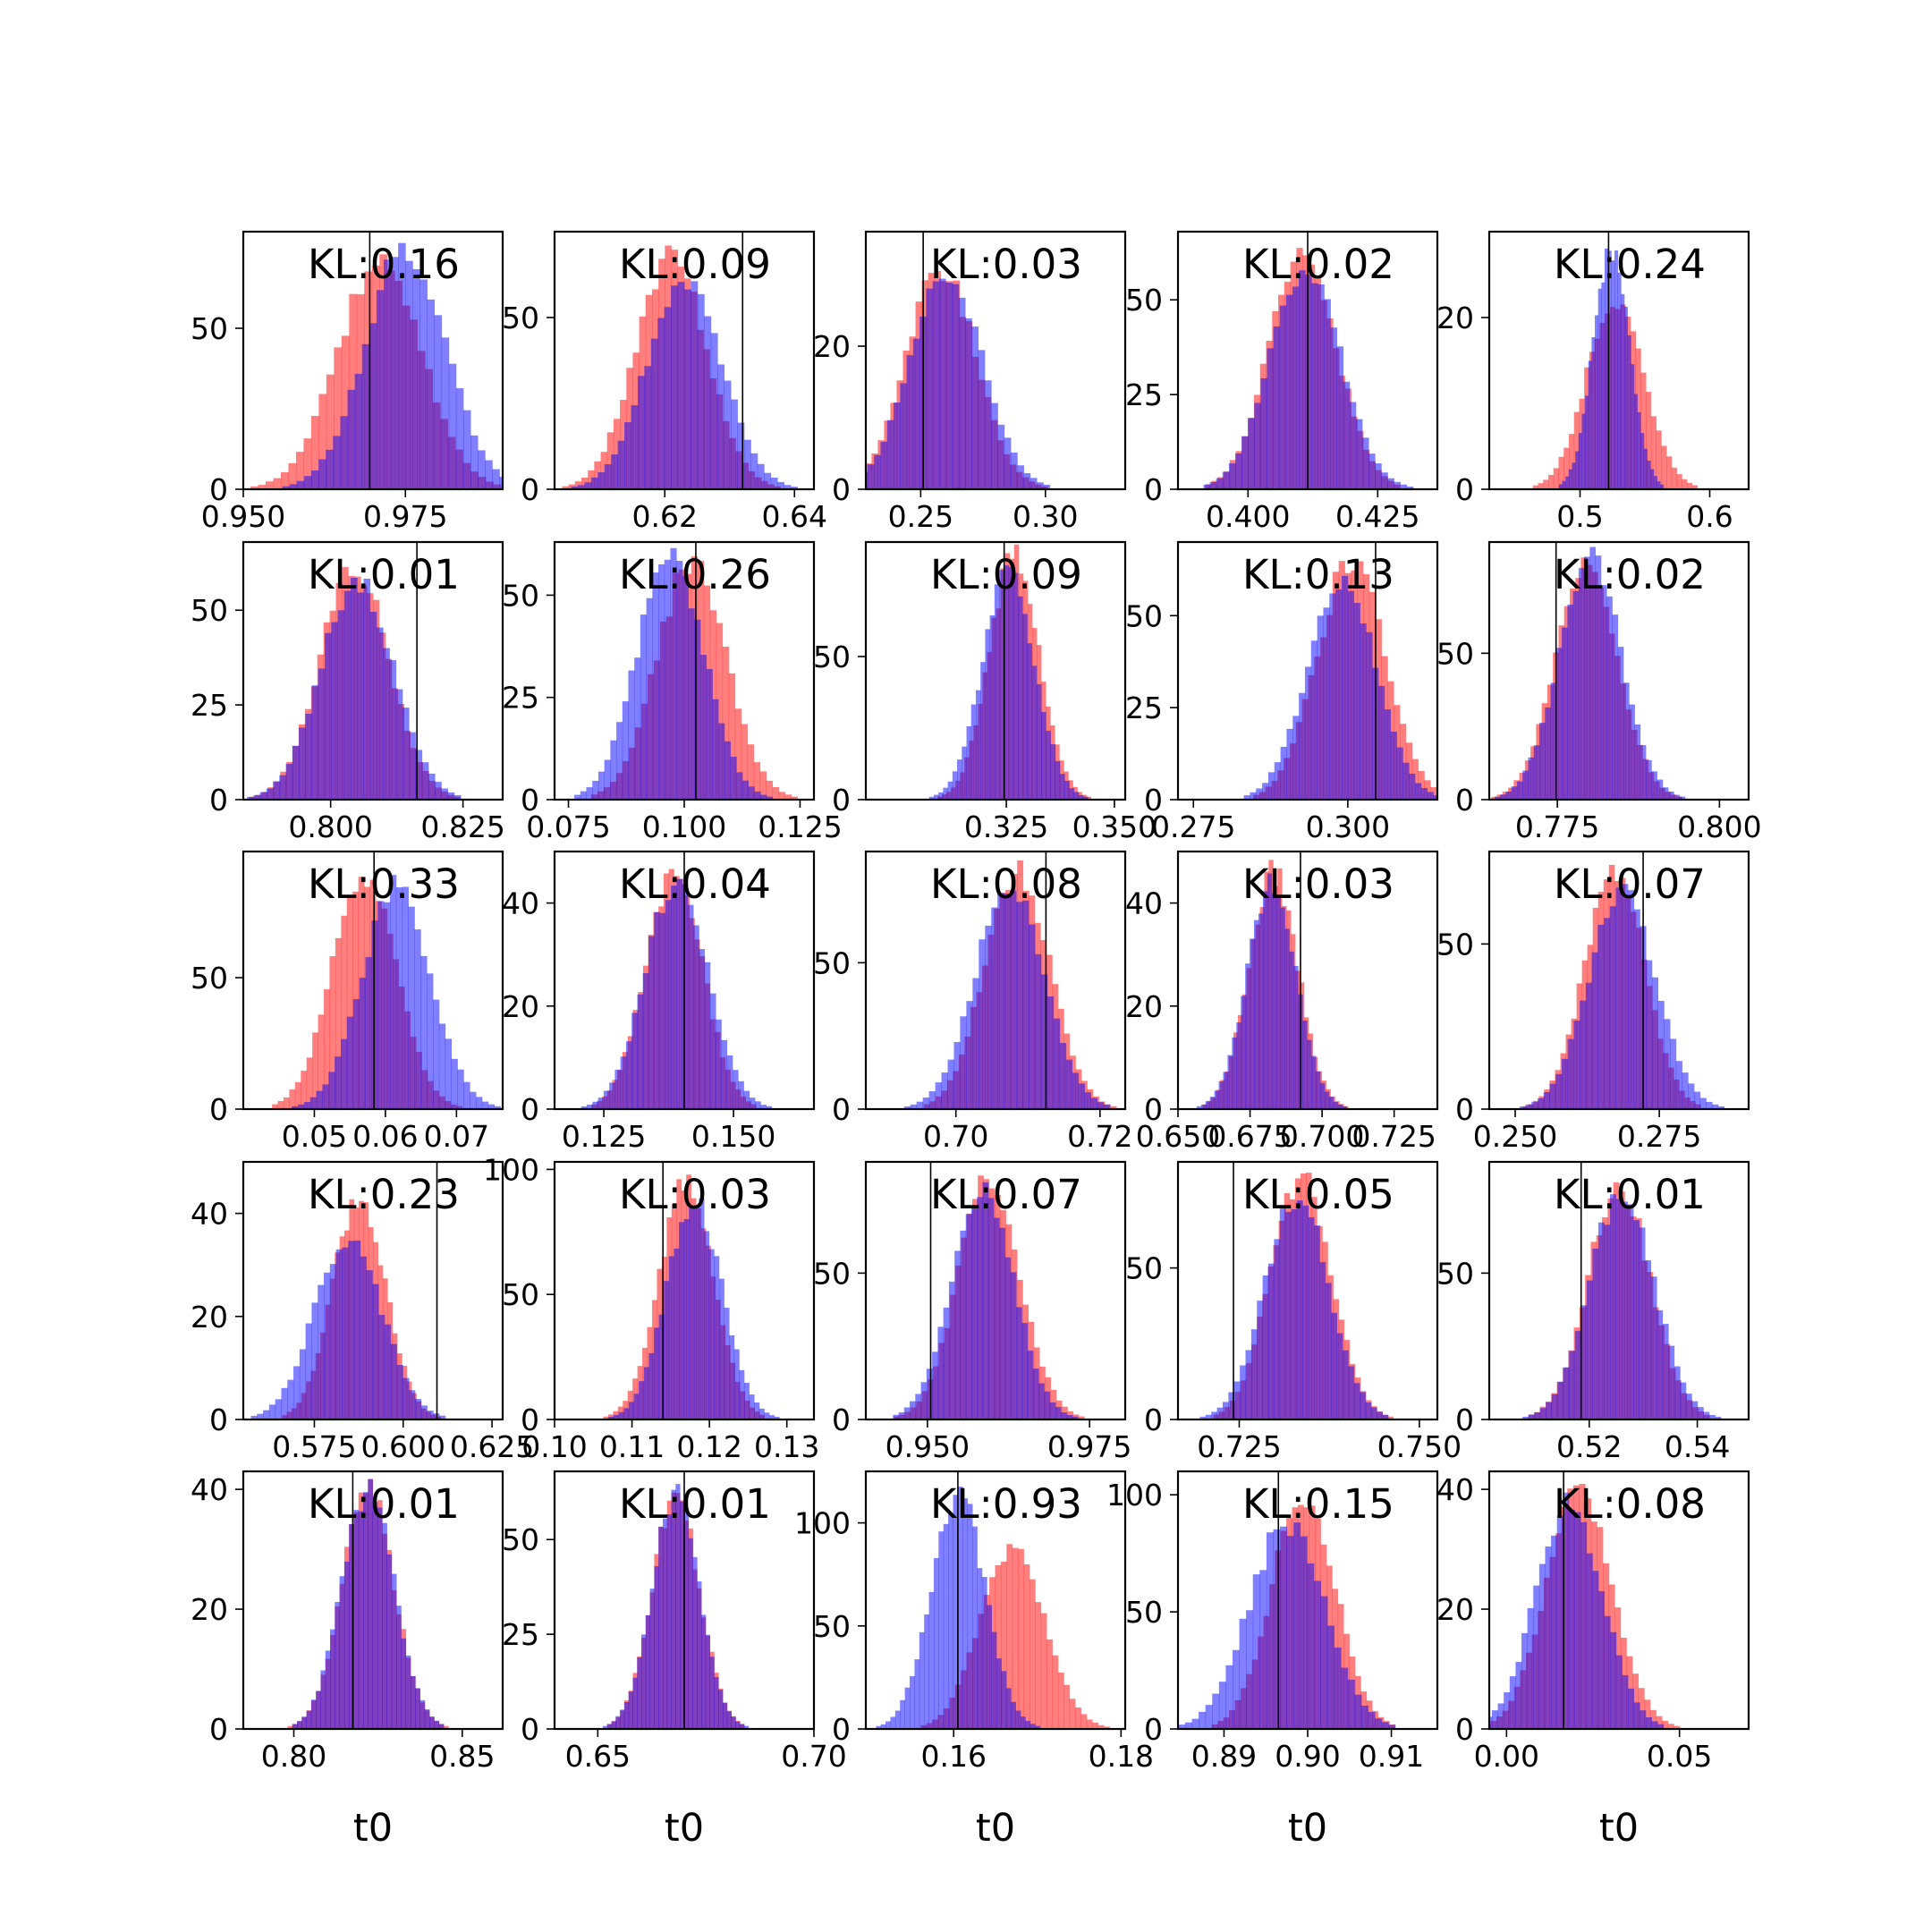 The image size is (1932, 1932). Describe the element at coordinates (520, 1634) in the screenshot. I see `y-tick-label: 25` at that location.